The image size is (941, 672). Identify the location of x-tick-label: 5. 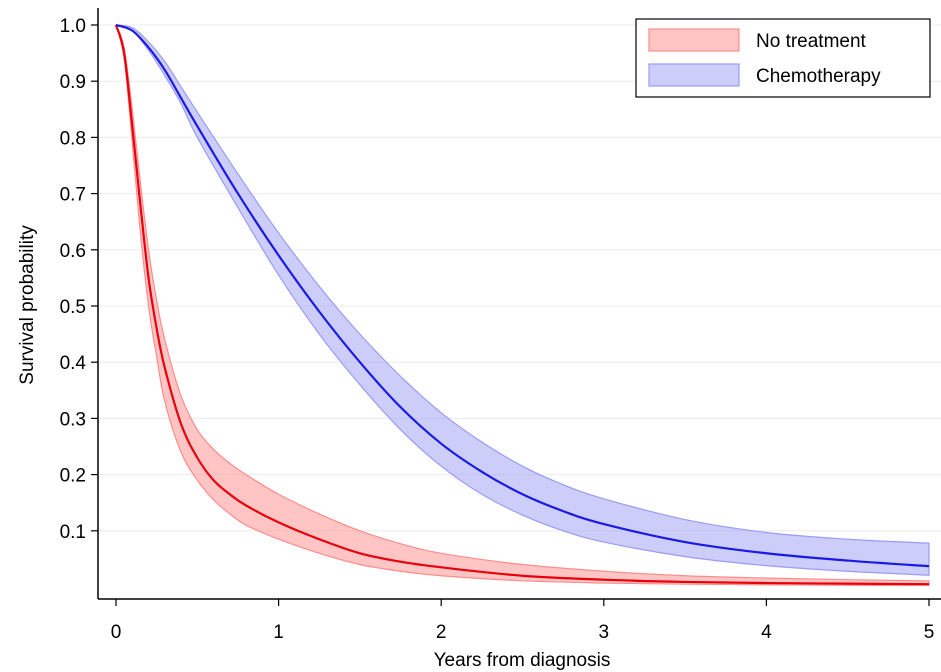
(929, 632).